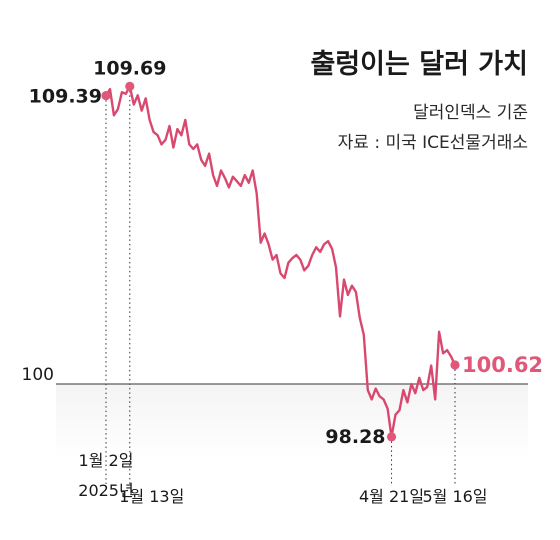  What do you see at coordinates (65, 97) in the screenshot?
I see `value-label: 109.39` at bounding box center [65, 97].